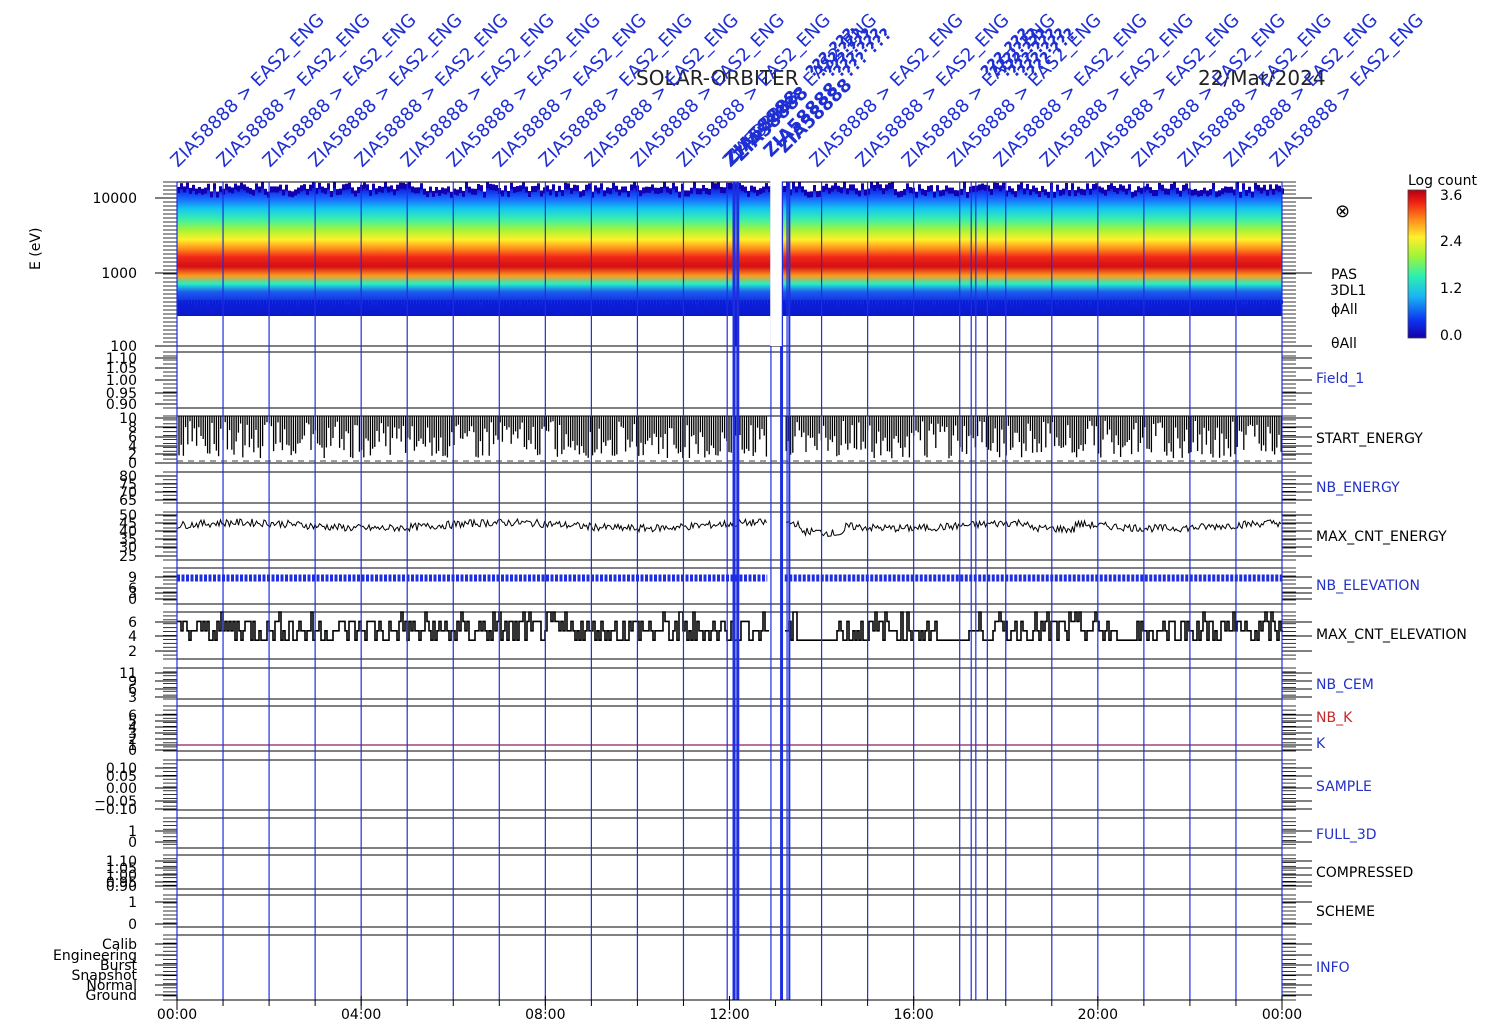 This screenshot has width=1512, height=1020. I want to click on y-tick-label: 8, so click(132, 428).